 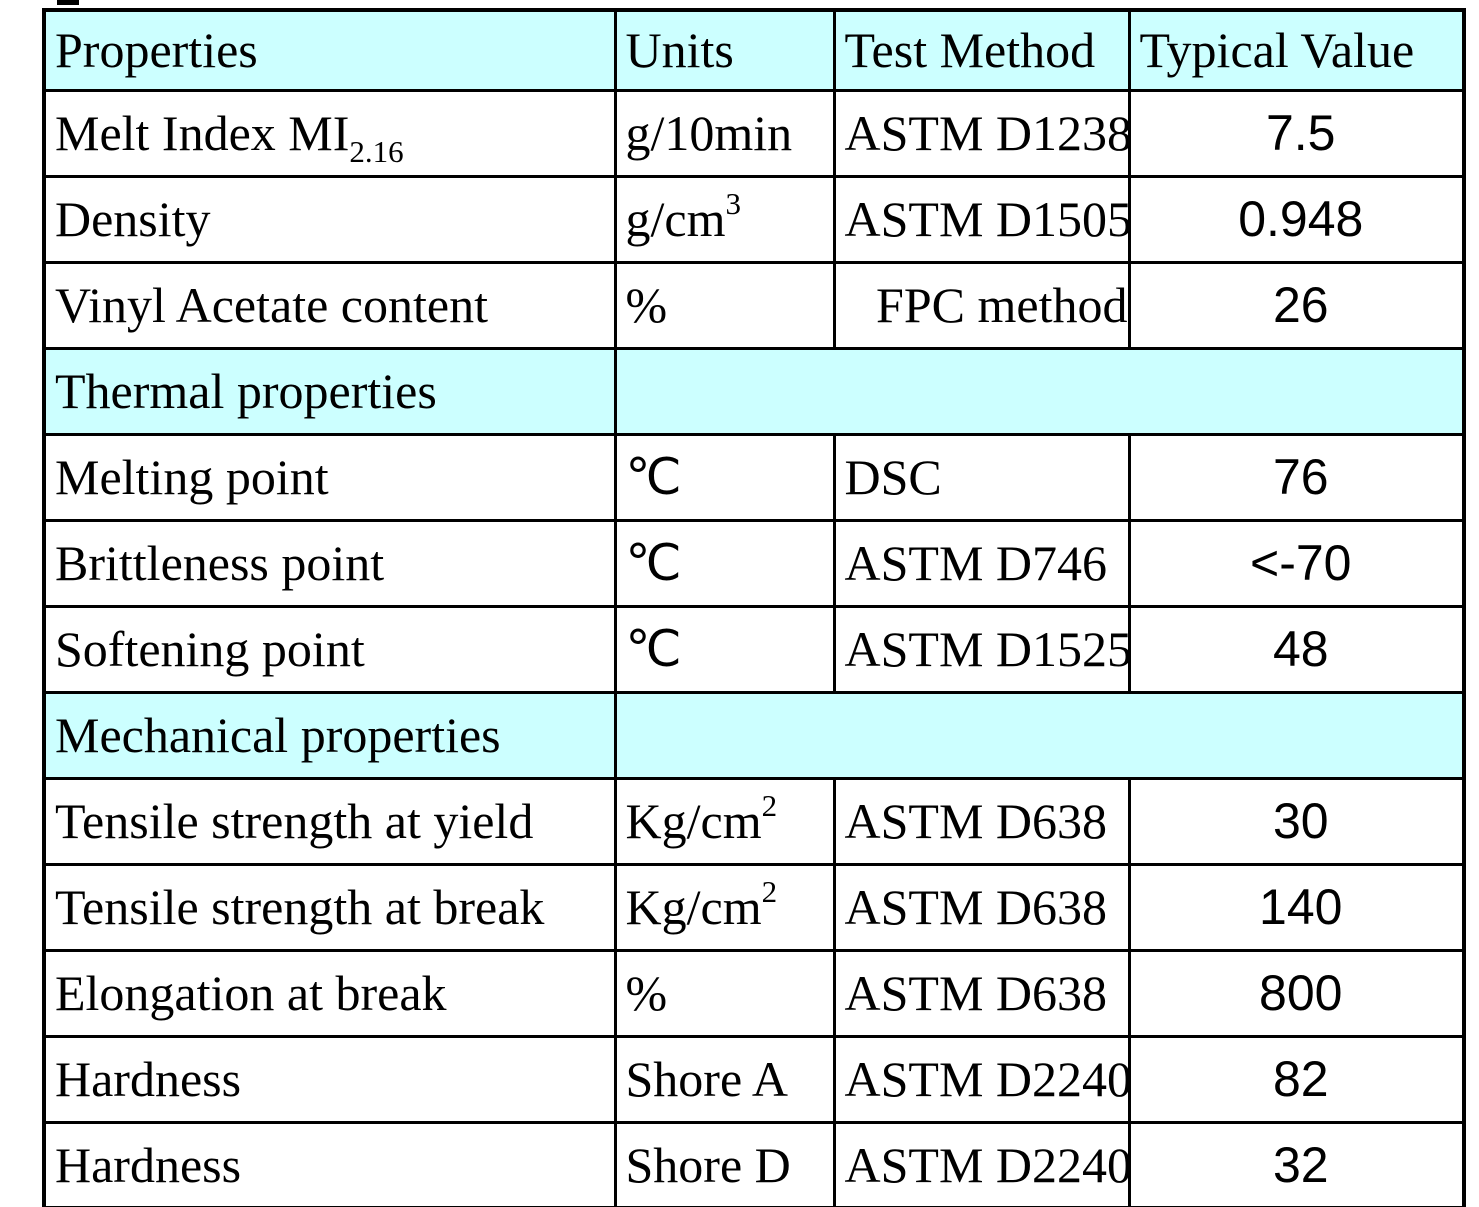 I want to click on value-cell: 140, so click(x=1296, y=907).